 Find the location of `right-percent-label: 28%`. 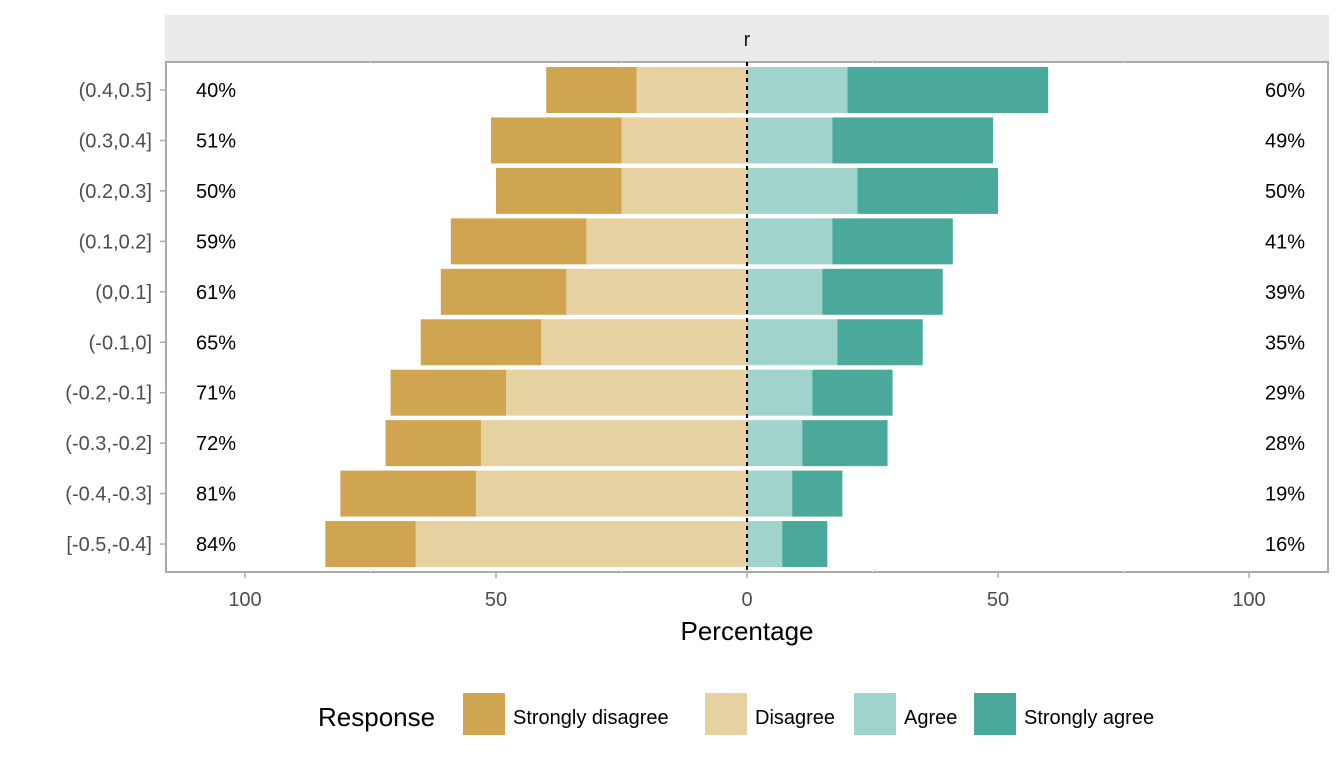

right-percent-label: 28% is located at coordinates (1285, 444).